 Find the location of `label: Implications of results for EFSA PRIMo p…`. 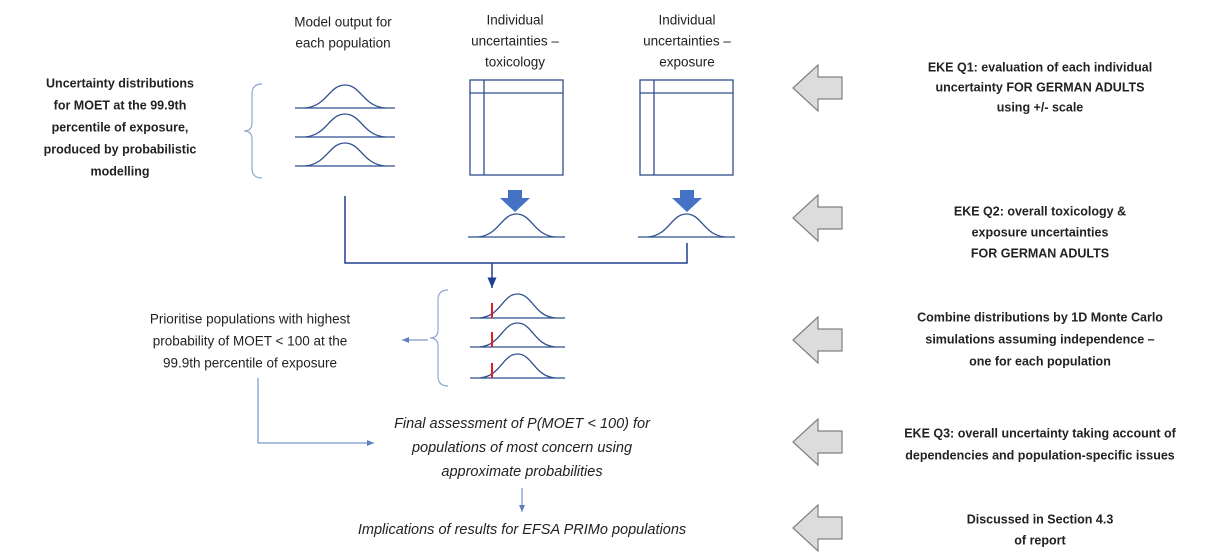

label: Implications of results for EFSA PRIMo p… is located at coordinates (522, 530).